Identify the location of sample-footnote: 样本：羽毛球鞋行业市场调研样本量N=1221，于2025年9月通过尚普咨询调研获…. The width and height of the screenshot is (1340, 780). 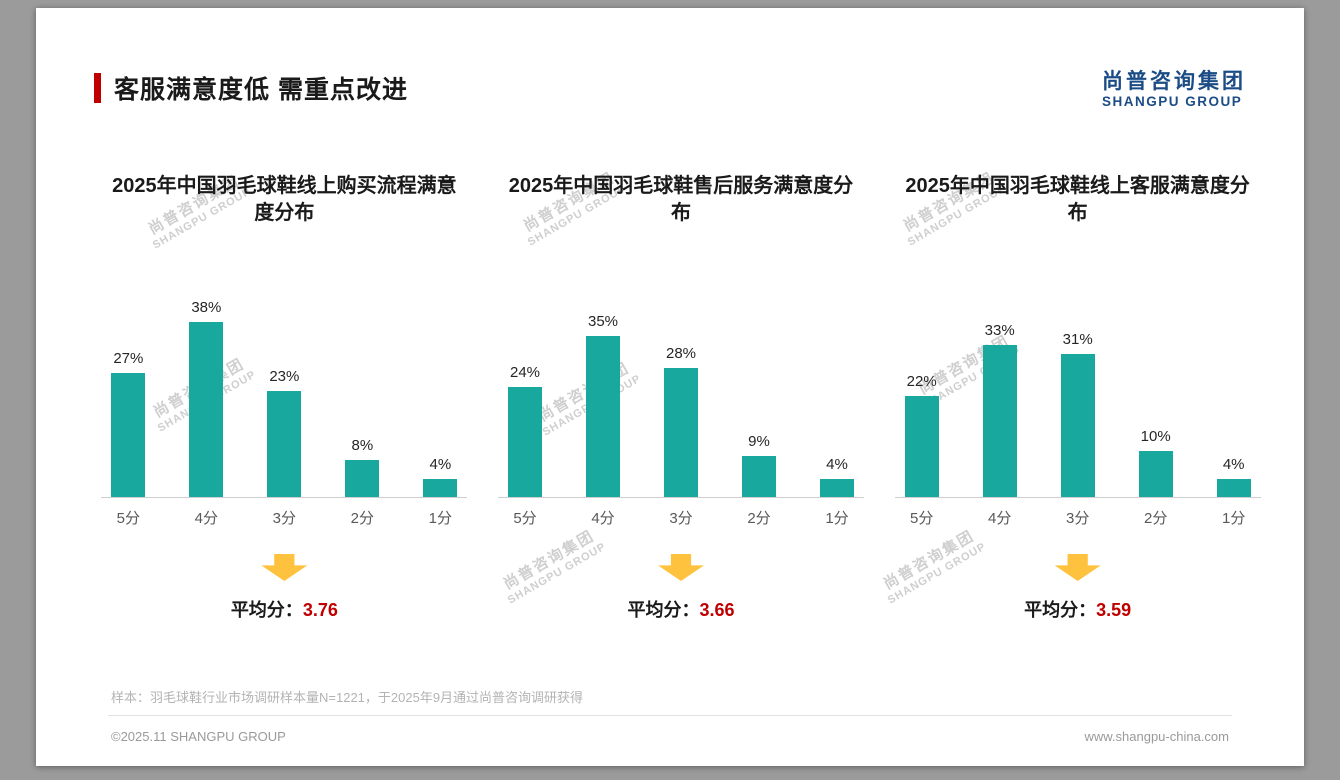
(347, 697).